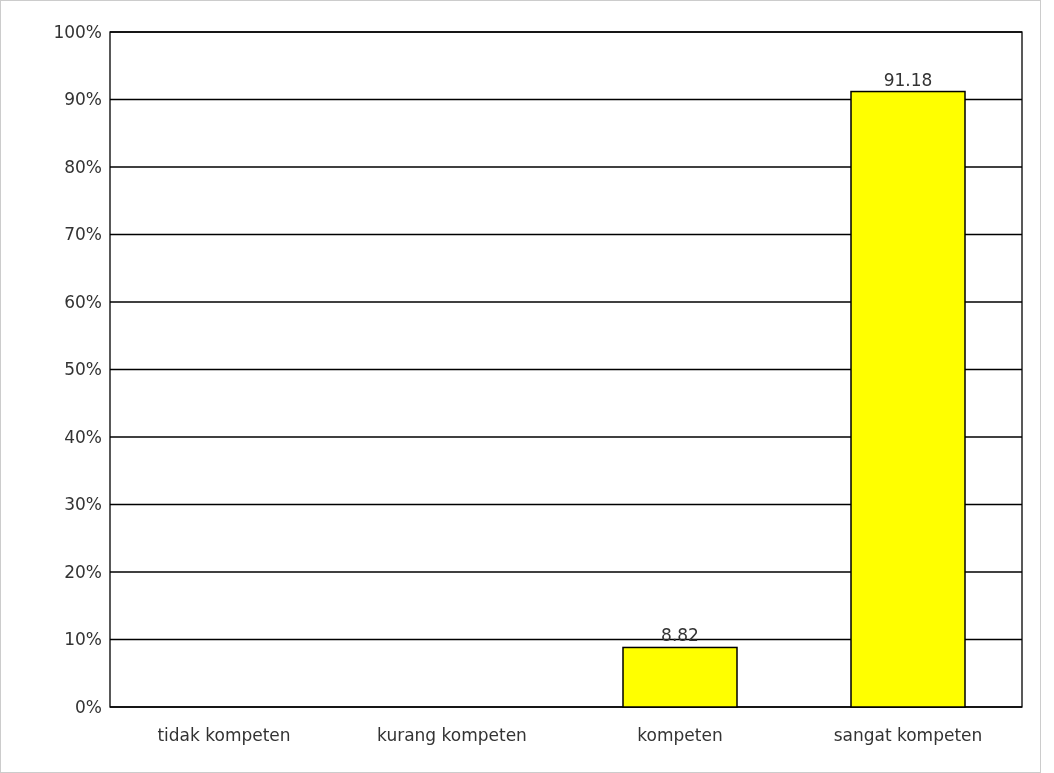  I want to click on y-tick-label: 50%, so click(83, 369).